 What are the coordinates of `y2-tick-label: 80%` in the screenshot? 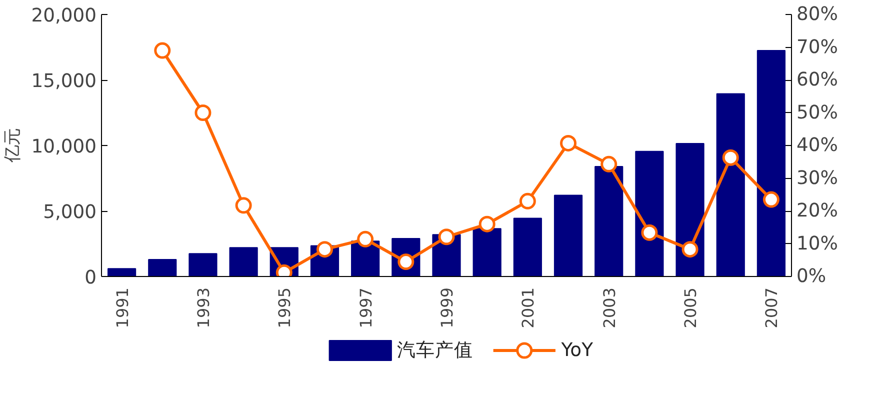 It's located at (817, 14).